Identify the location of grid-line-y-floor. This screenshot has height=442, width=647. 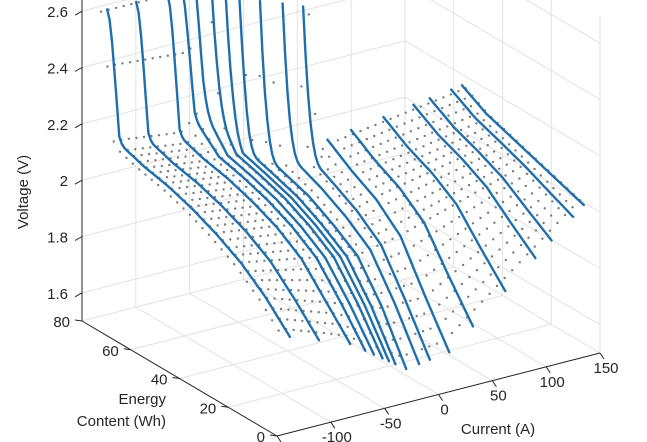
(341, 337).